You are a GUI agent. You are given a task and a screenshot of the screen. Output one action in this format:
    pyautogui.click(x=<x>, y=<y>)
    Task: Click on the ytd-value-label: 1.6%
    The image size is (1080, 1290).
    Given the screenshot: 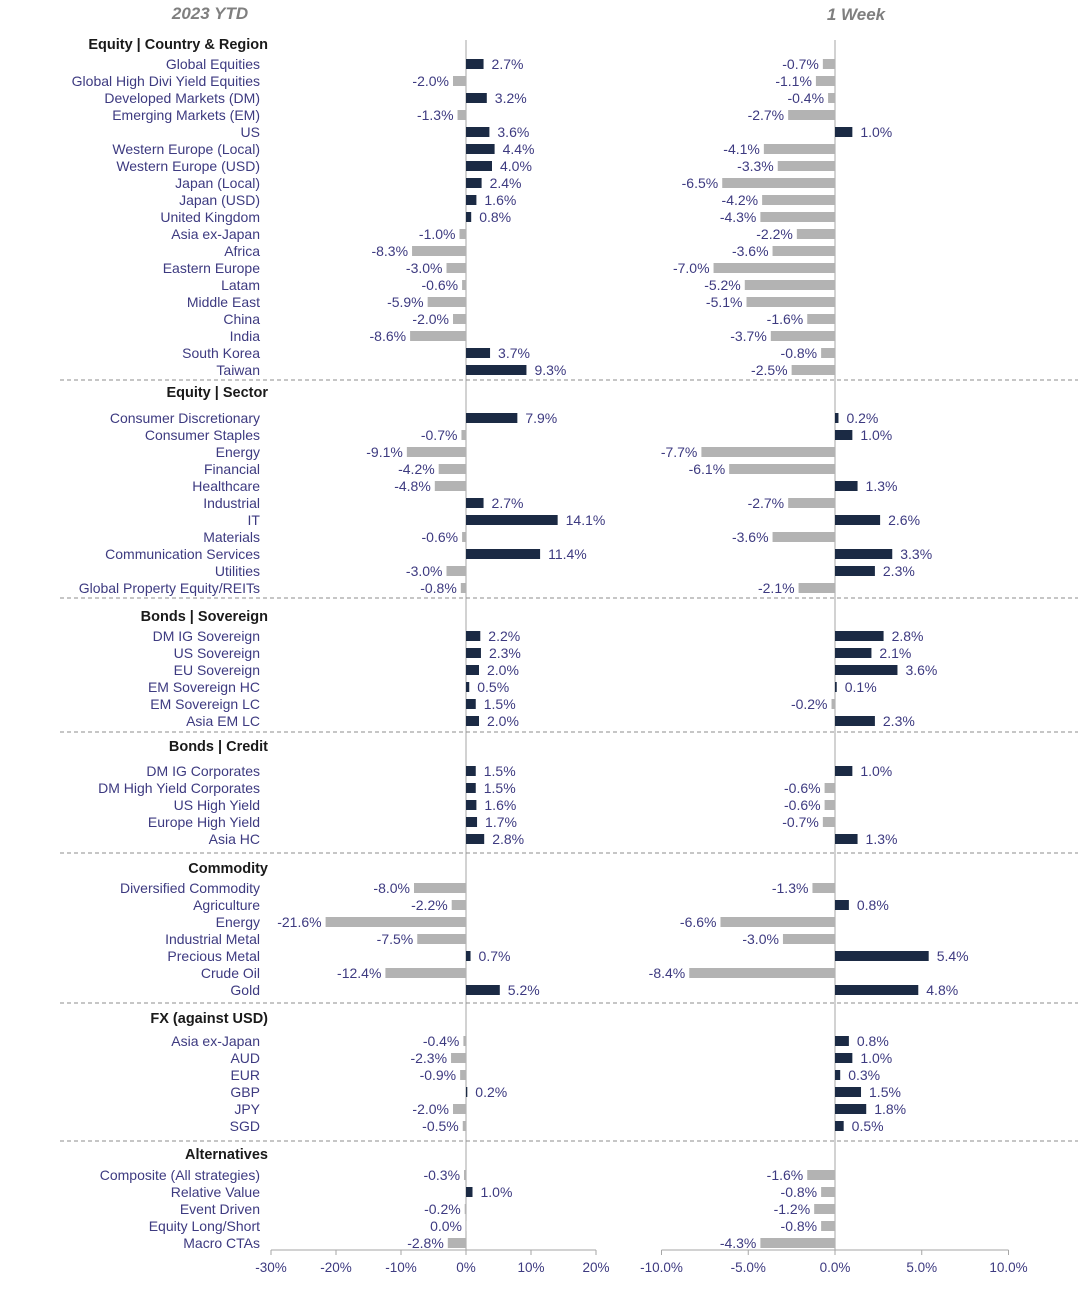 What is the action you would take?
    pyautogui.click(x=500, y=805)
    